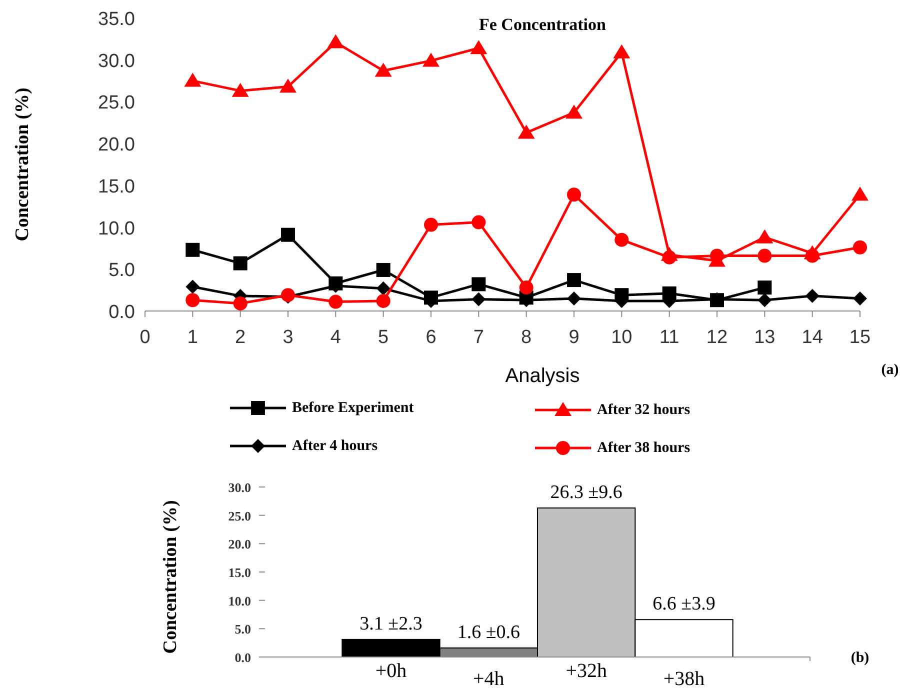 Image resolution: width=909 pixels, height=695 pixels. Describe the element at coordinates (145, 337) in the screenshot. I see `x-tick-label: 0` at that location.